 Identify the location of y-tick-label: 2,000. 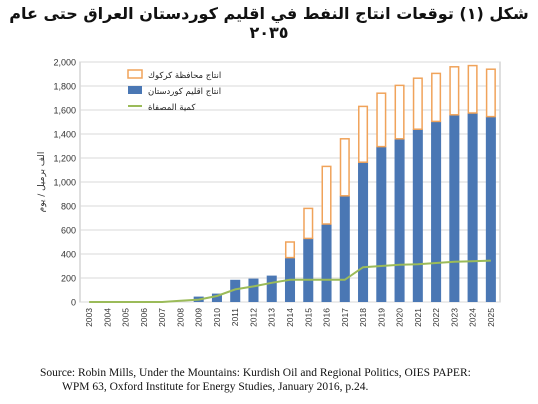
(64, 63).